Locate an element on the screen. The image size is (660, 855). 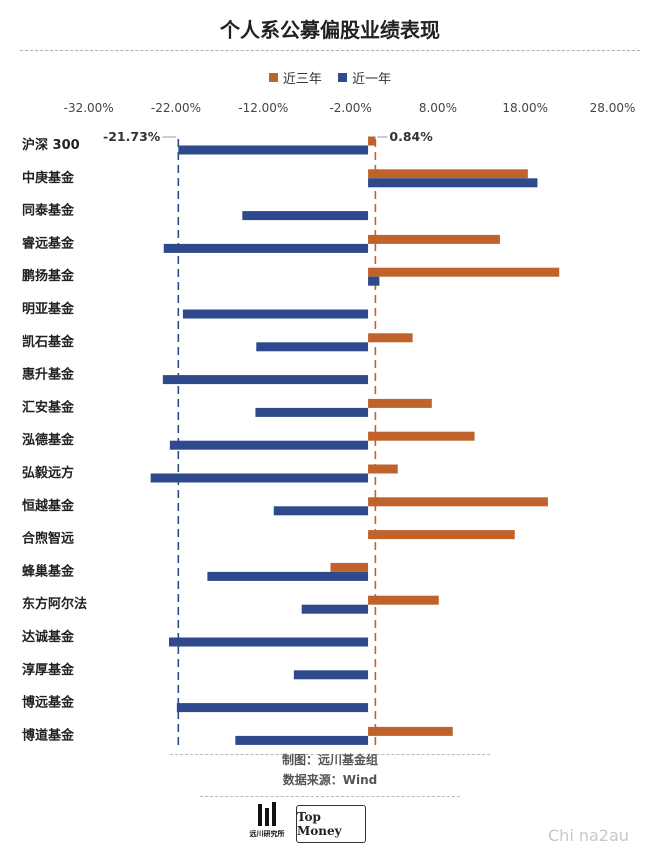
category-label: 淳厚基金 is located at coordinates (48, 670).